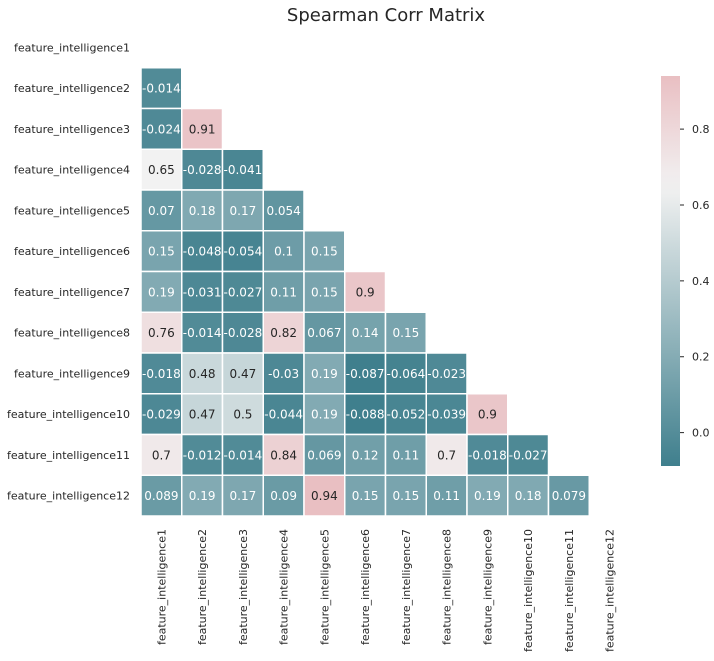 This screenshot has height=661, width=714. I want to click on x-tick-label: feature_intelligence1, so click(161, 587).